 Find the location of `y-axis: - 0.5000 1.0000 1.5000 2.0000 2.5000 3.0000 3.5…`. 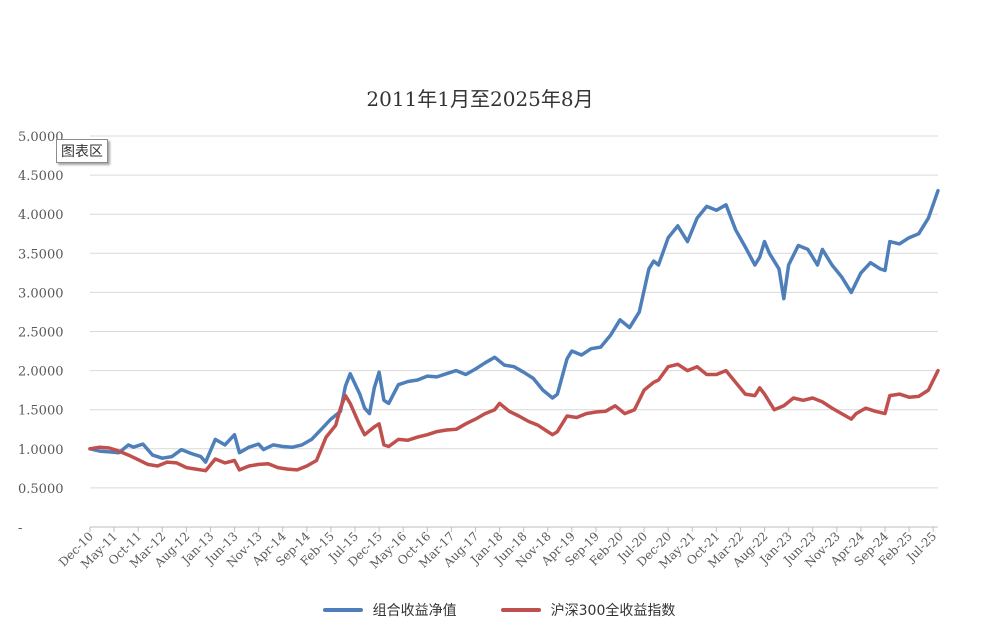

y-axis: - 0.5000 1.0000 1.5000 2.0000 2.5000 3.0000 3.5… is located at coordinates (41, 333).